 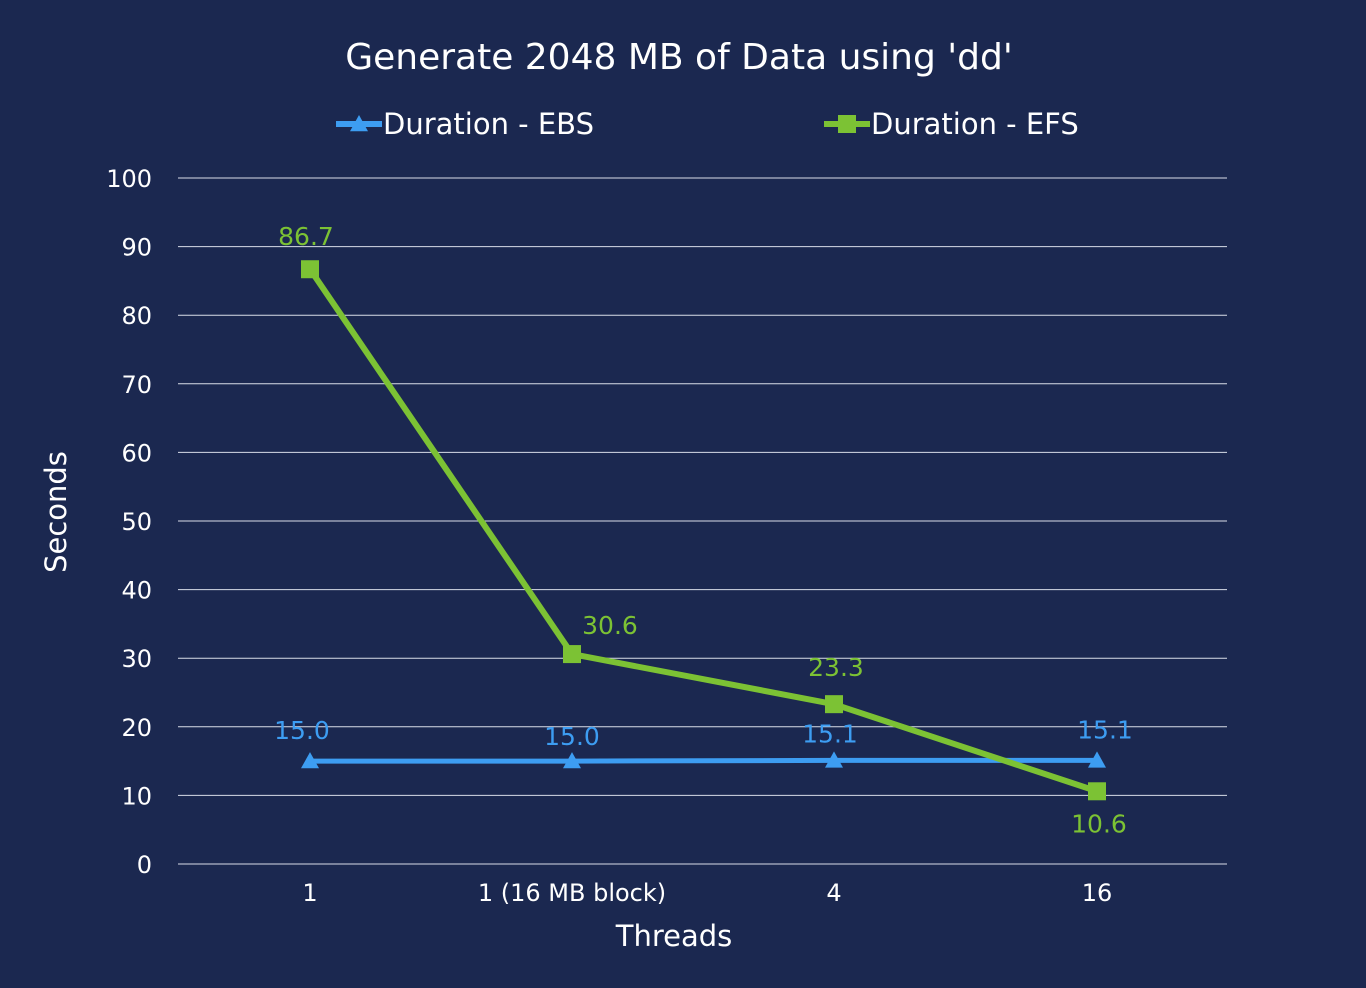 What do you see at coordinates (707, 124) in the screenshot?
I see `legend: Duration - EBS Duration - EFS` at bounding box center [707, 124].